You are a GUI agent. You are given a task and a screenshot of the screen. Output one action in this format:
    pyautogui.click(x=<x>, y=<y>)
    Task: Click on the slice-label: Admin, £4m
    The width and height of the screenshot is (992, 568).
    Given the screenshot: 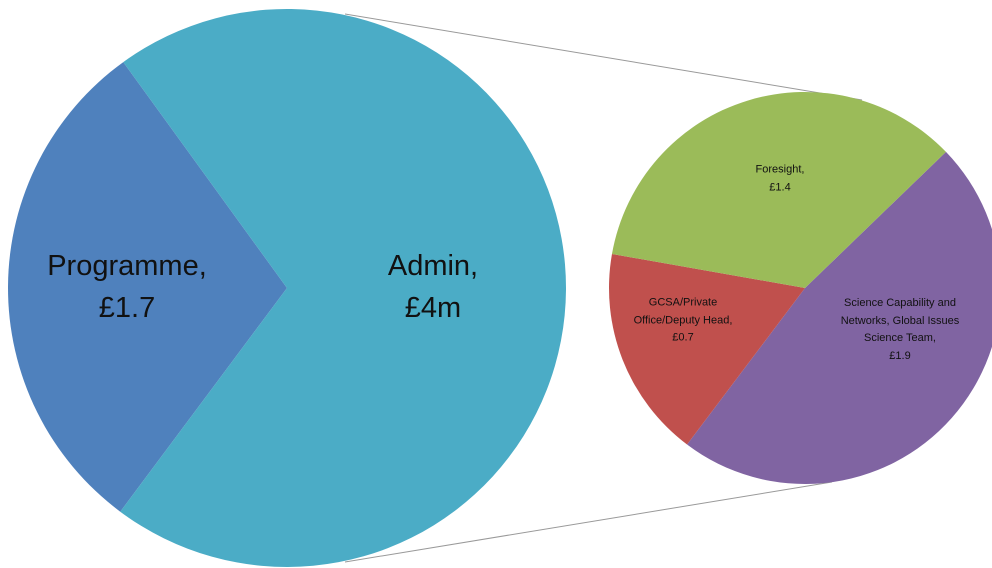 What is the action you would take?
    pyautogui.click(x=433, y=287)
    